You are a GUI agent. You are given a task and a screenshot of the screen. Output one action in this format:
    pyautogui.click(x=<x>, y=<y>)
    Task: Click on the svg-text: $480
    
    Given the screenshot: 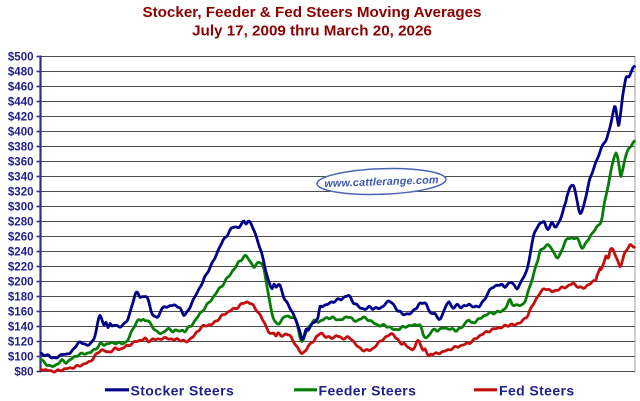 What is the action you would take?
    pyautogui.click(x=21, y=73)
    